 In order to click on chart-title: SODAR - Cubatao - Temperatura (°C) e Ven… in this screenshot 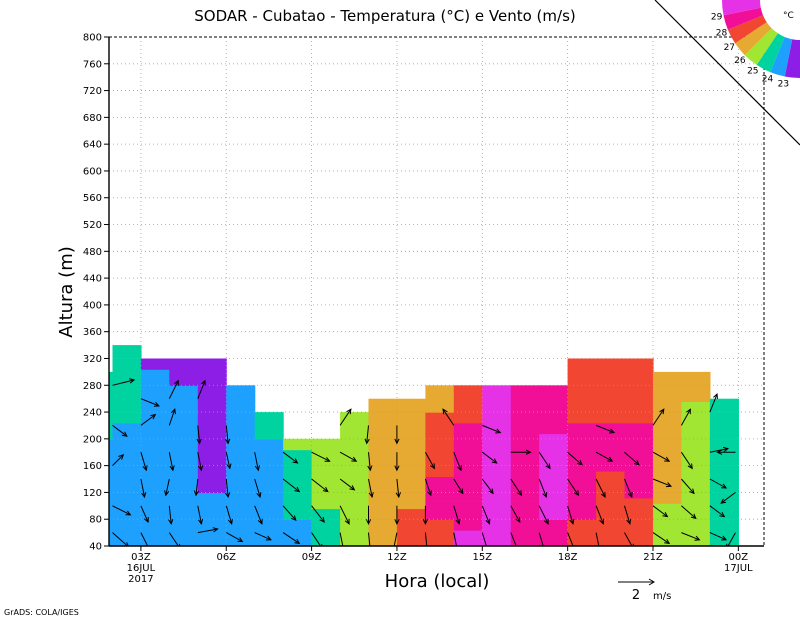, I will do `click(385, 16)`.